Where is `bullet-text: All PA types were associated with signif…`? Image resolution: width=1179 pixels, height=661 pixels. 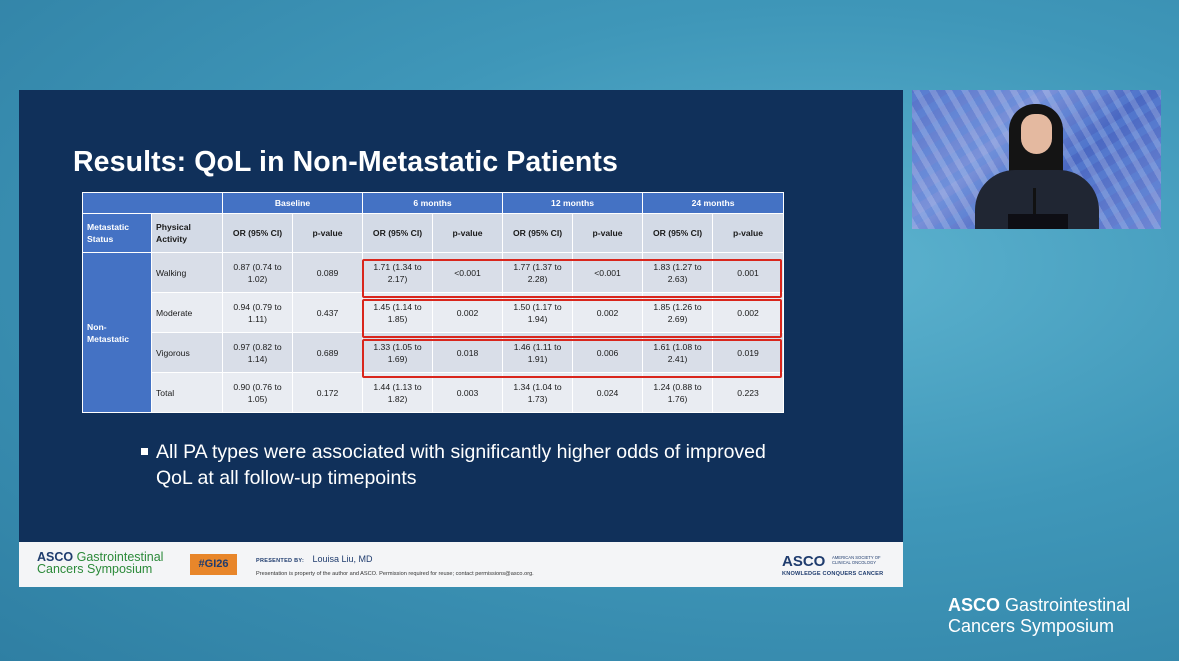 bullet-text: All PA types were associated with signif… is located at coordinates (461, 465).